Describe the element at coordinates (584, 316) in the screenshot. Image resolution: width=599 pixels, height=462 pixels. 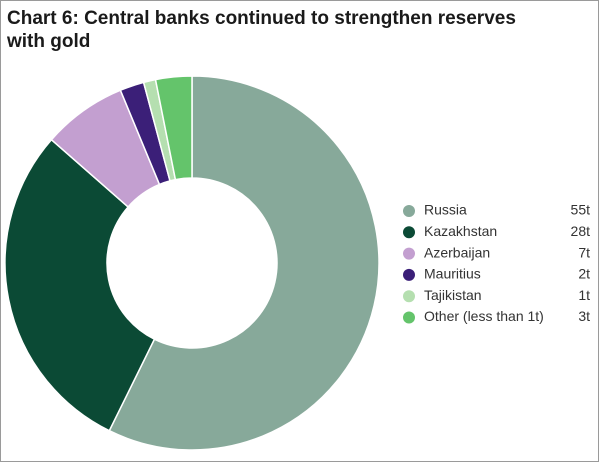
I see `legend-value: 3t` at that location.